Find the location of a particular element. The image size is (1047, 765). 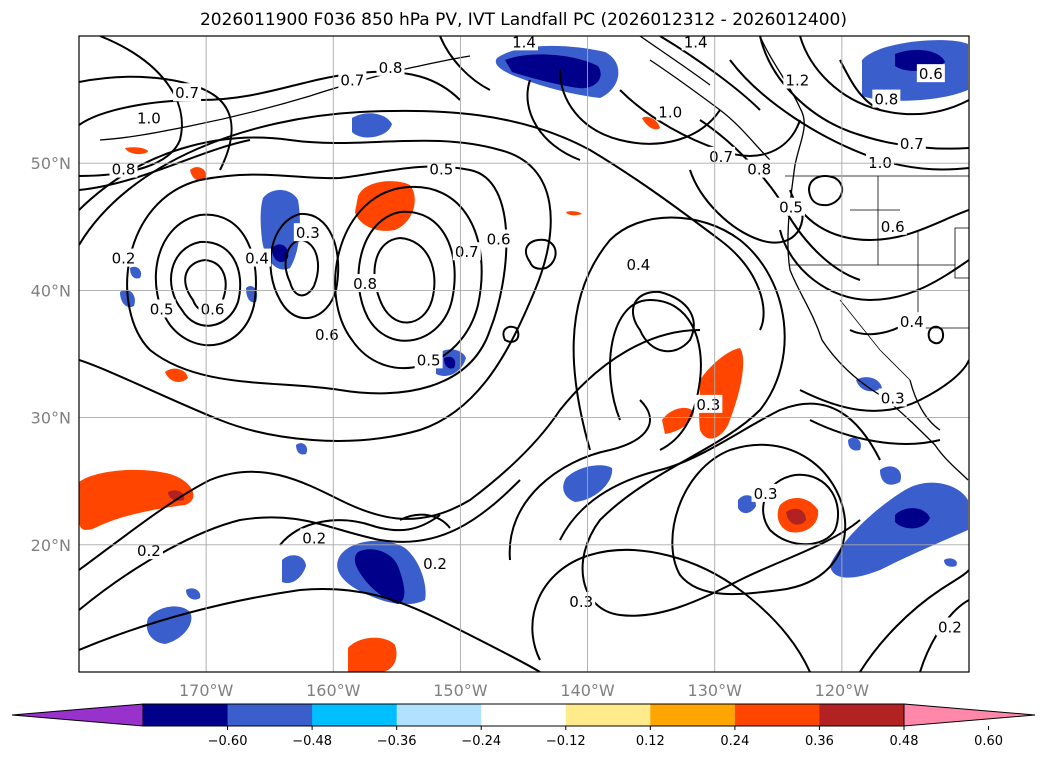

colorbar-tick-label: −0.60 is located at coordinates (228, 741).